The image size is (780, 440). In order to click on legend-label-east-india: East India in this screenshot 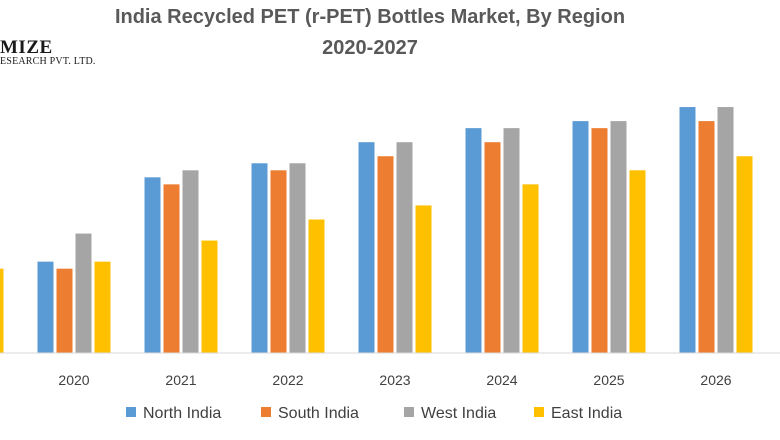, I will do `click(586, 413)`.